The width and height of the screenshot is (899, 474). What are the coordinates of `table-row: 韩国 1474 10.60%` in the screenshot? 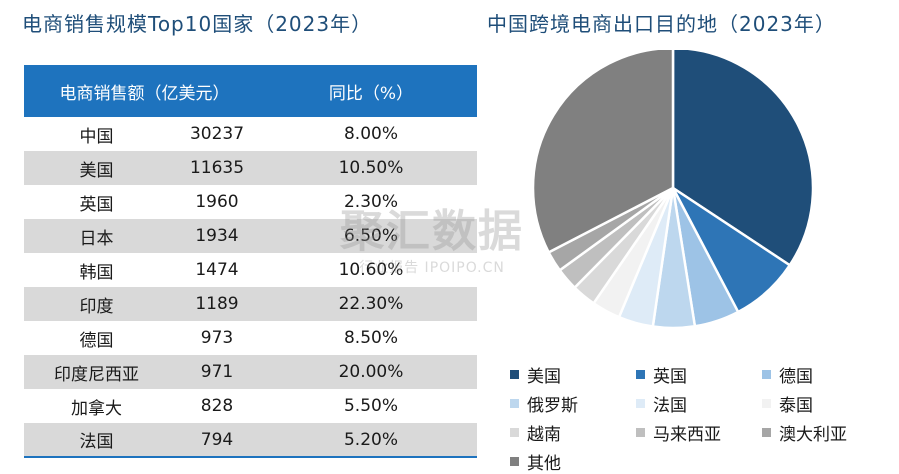 It's located at (250, 270).